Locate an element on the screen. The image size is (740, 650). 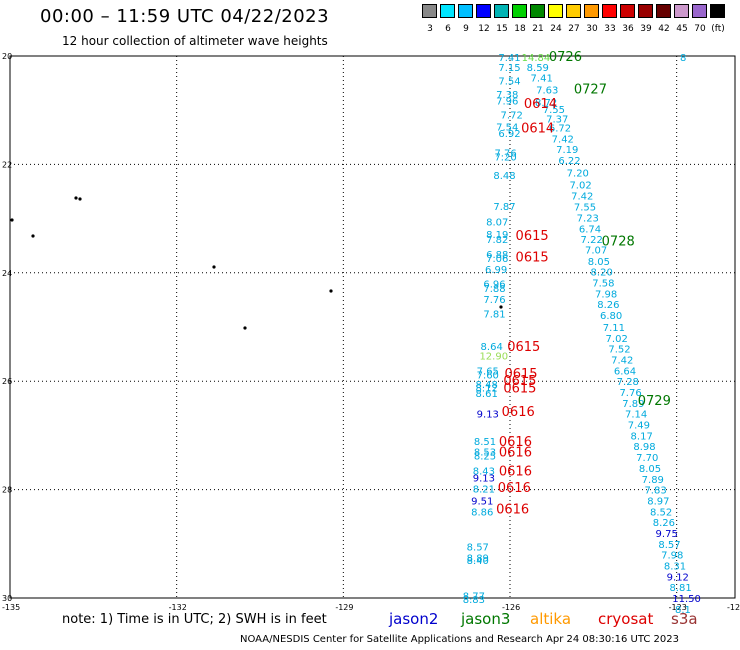
wave-height-label: 8.17 is located at coordinates (642, 436).